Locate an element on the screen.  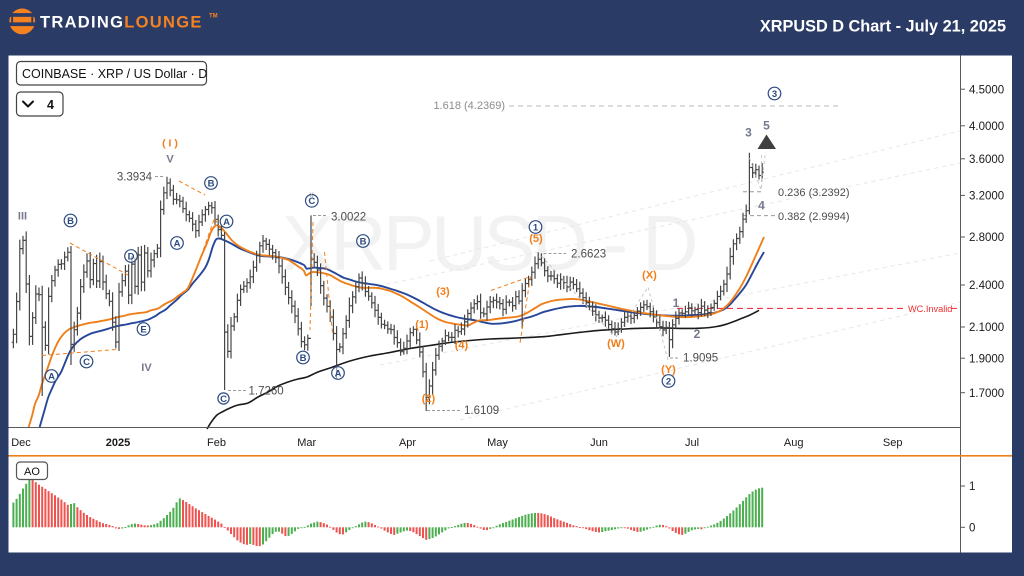
svg-text: 0.382 (2.9994) is located at coordinates (814, 217).